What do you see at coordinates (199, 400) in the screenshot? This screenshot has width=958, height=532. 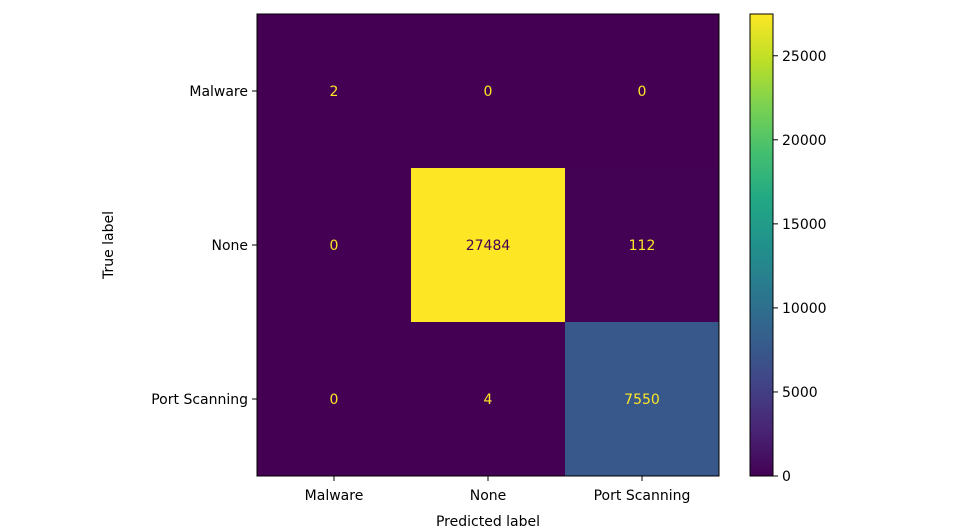 I see `y-tick-label: Port Scanning` at bounding box center [199, 400].